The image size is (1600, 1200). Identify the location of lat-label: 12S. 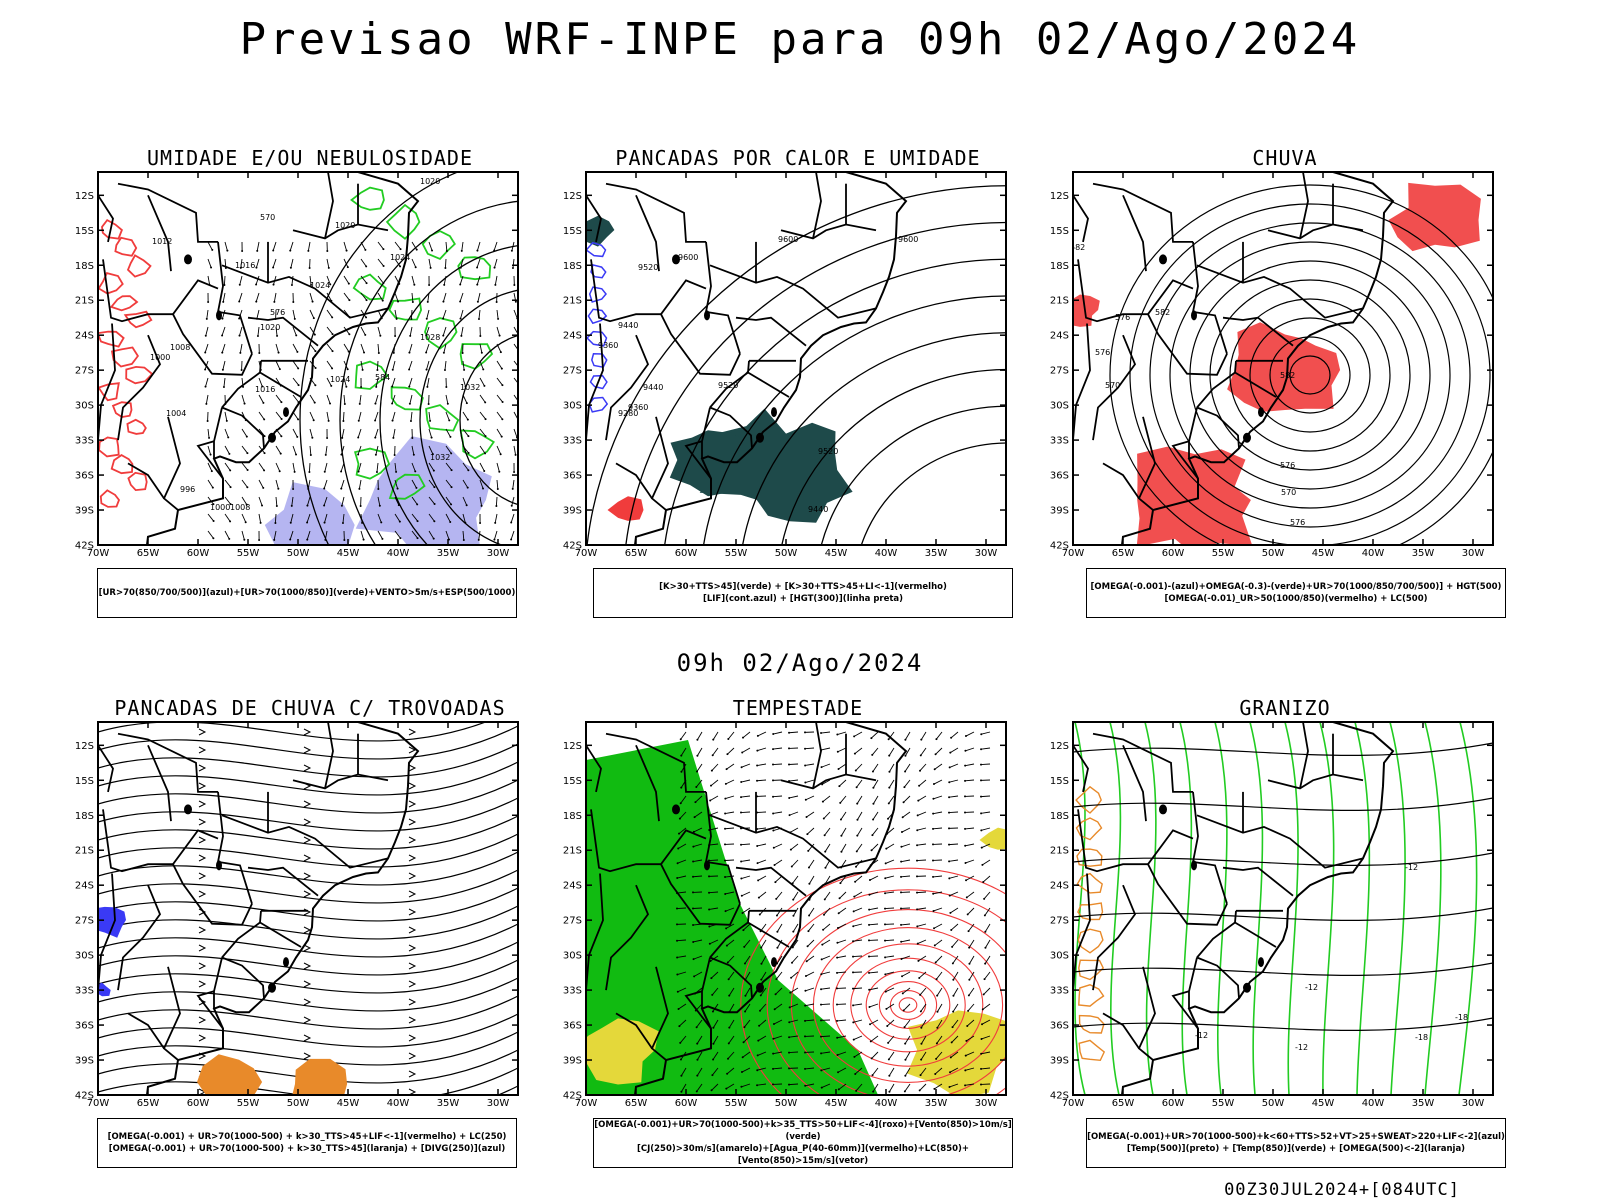
(572, 746).